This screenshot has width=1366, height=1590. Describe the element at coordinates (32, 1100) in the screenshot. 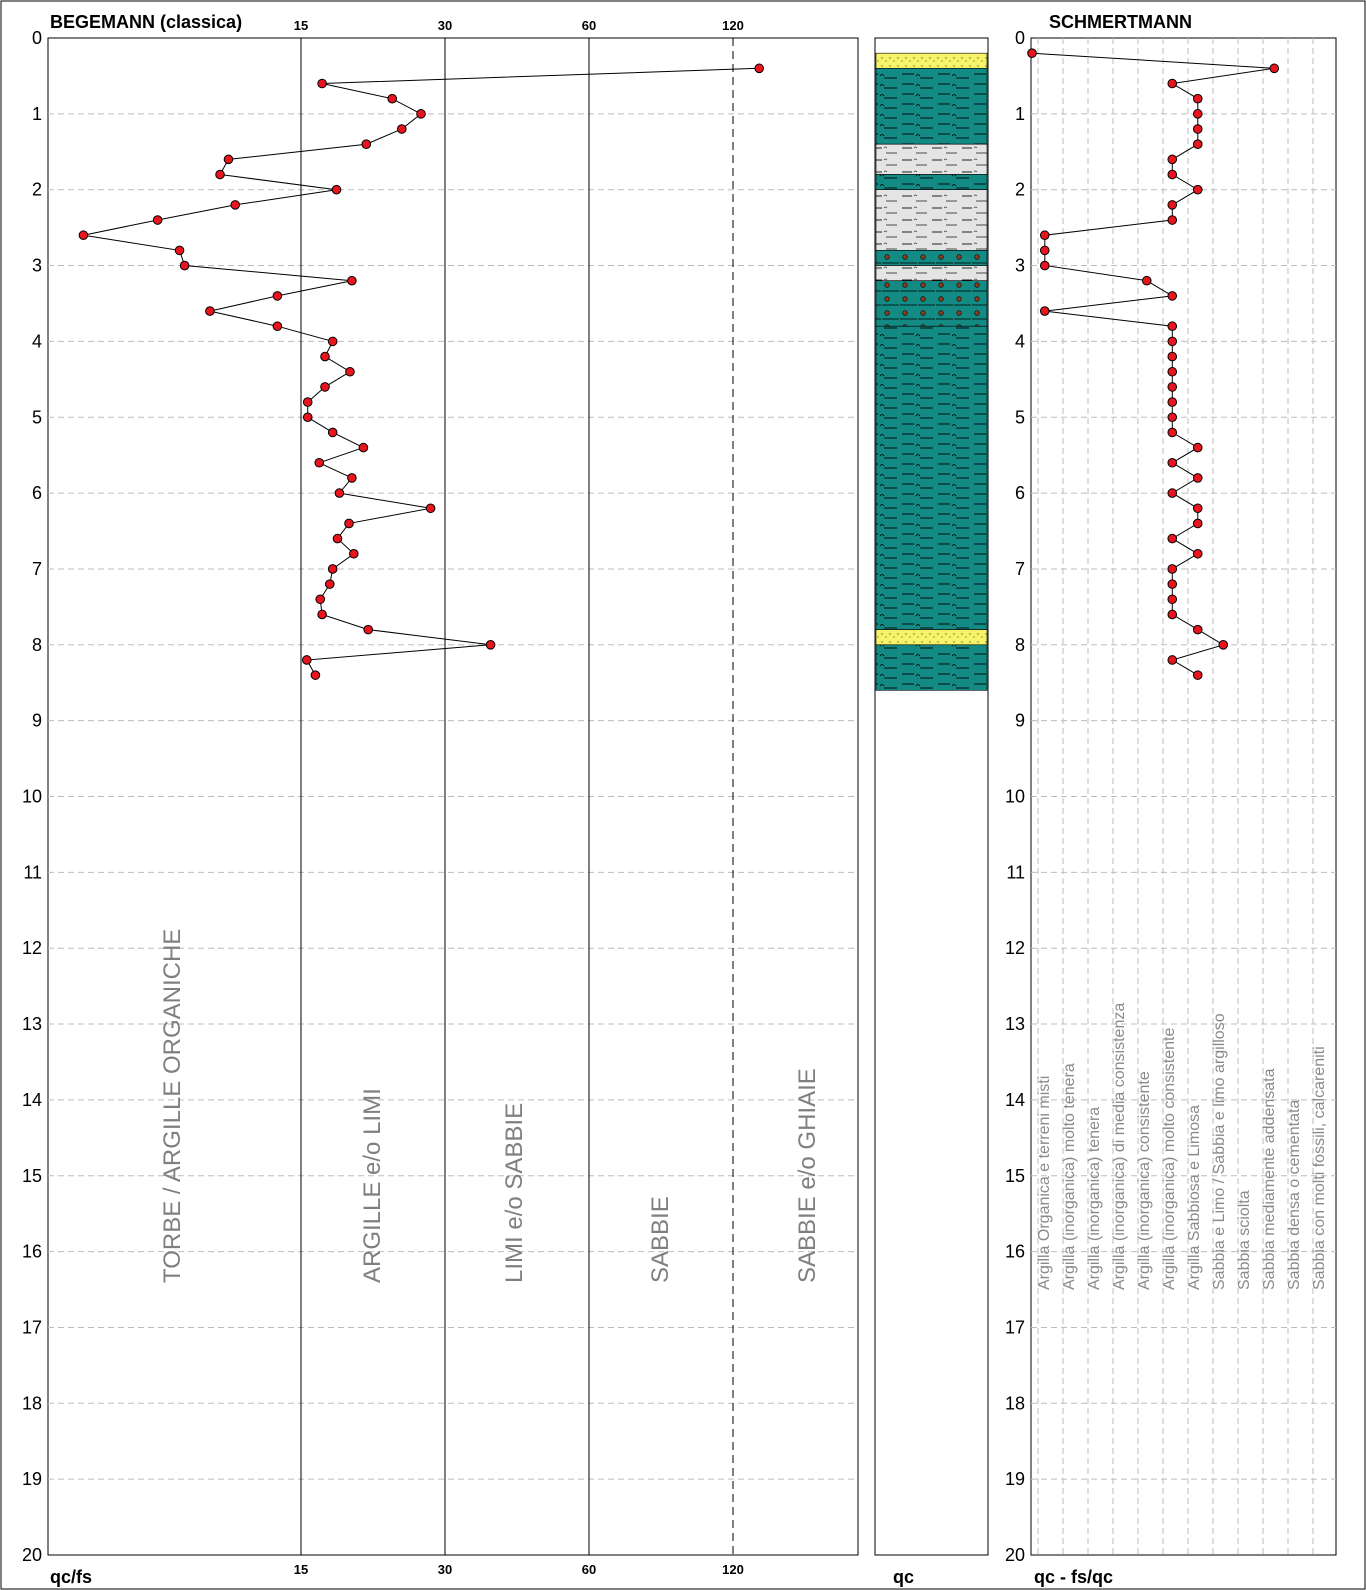

I see `begemann-y-tick-label: 14` at that location.